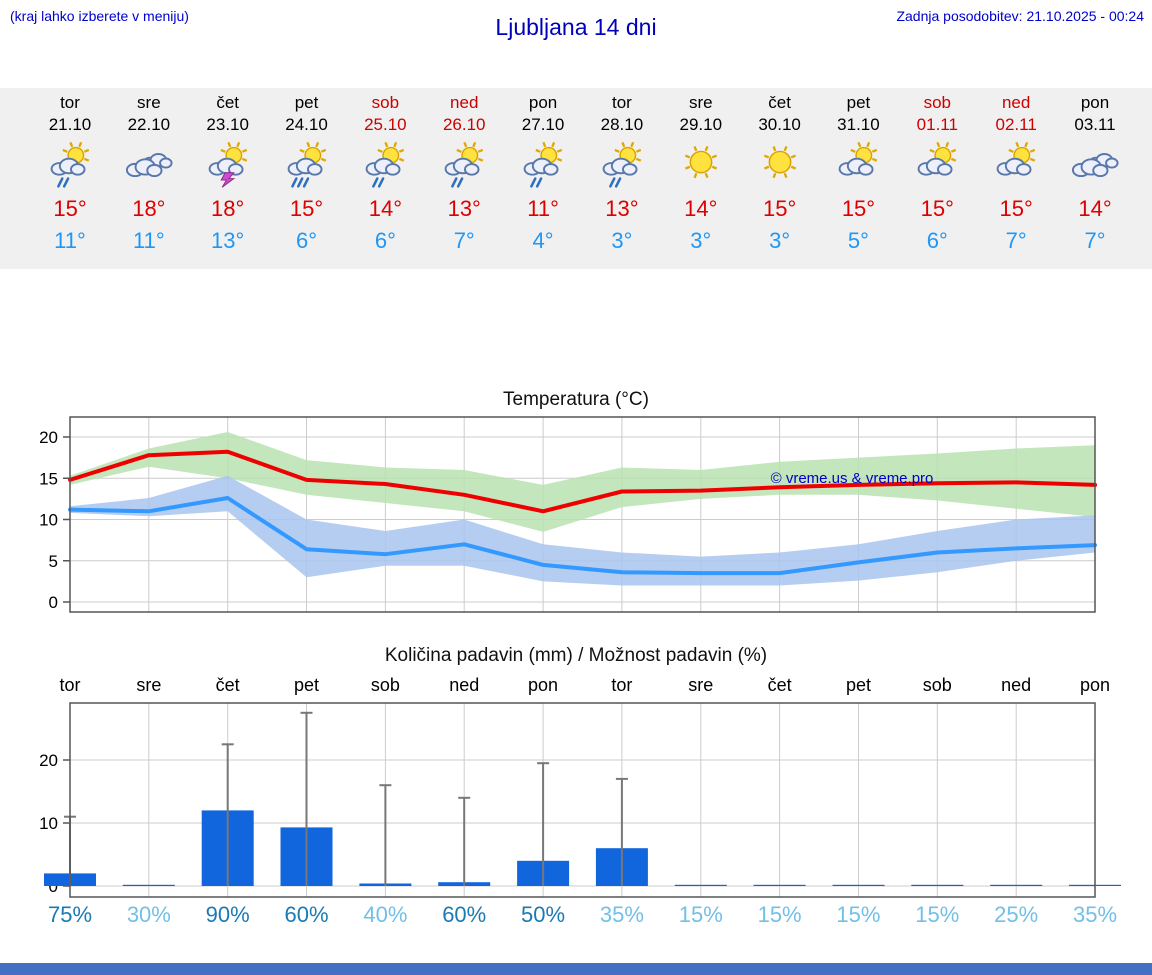 The image size is (1152, 975). I want to click on forecast-day-column: pon 03.11 14° 7°, so click(1095, 171).